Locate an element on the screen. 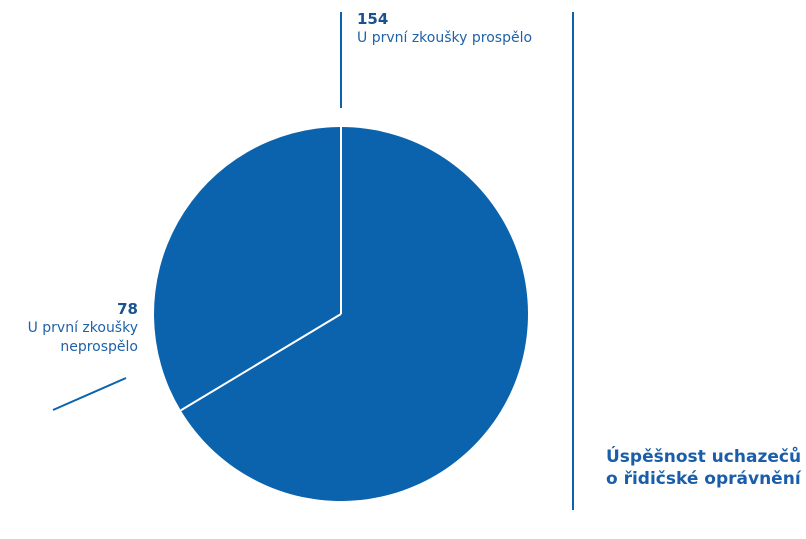 This screenshot has height=539, width=806. slice-label-fail: 78 U první zkoušky neprospělo is located at coordinates (69, 328).